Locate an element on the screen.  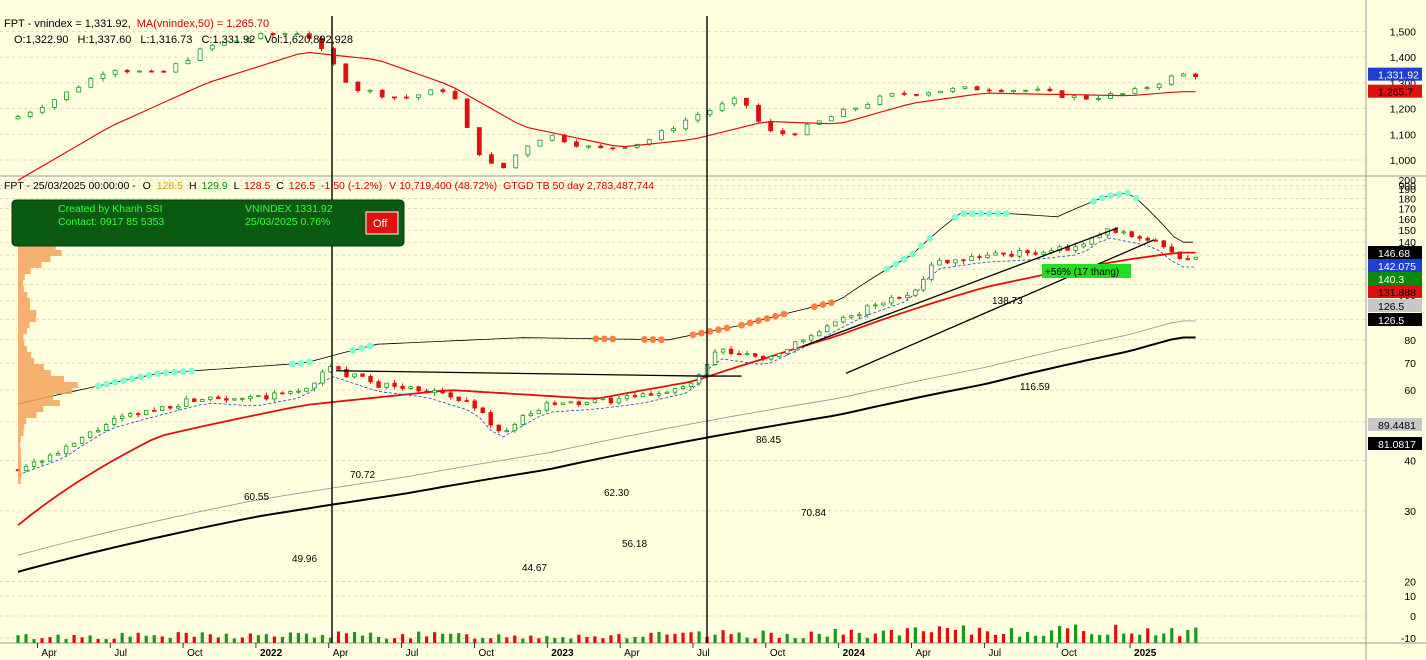
volume-profile is located at coordinates (48, 349).